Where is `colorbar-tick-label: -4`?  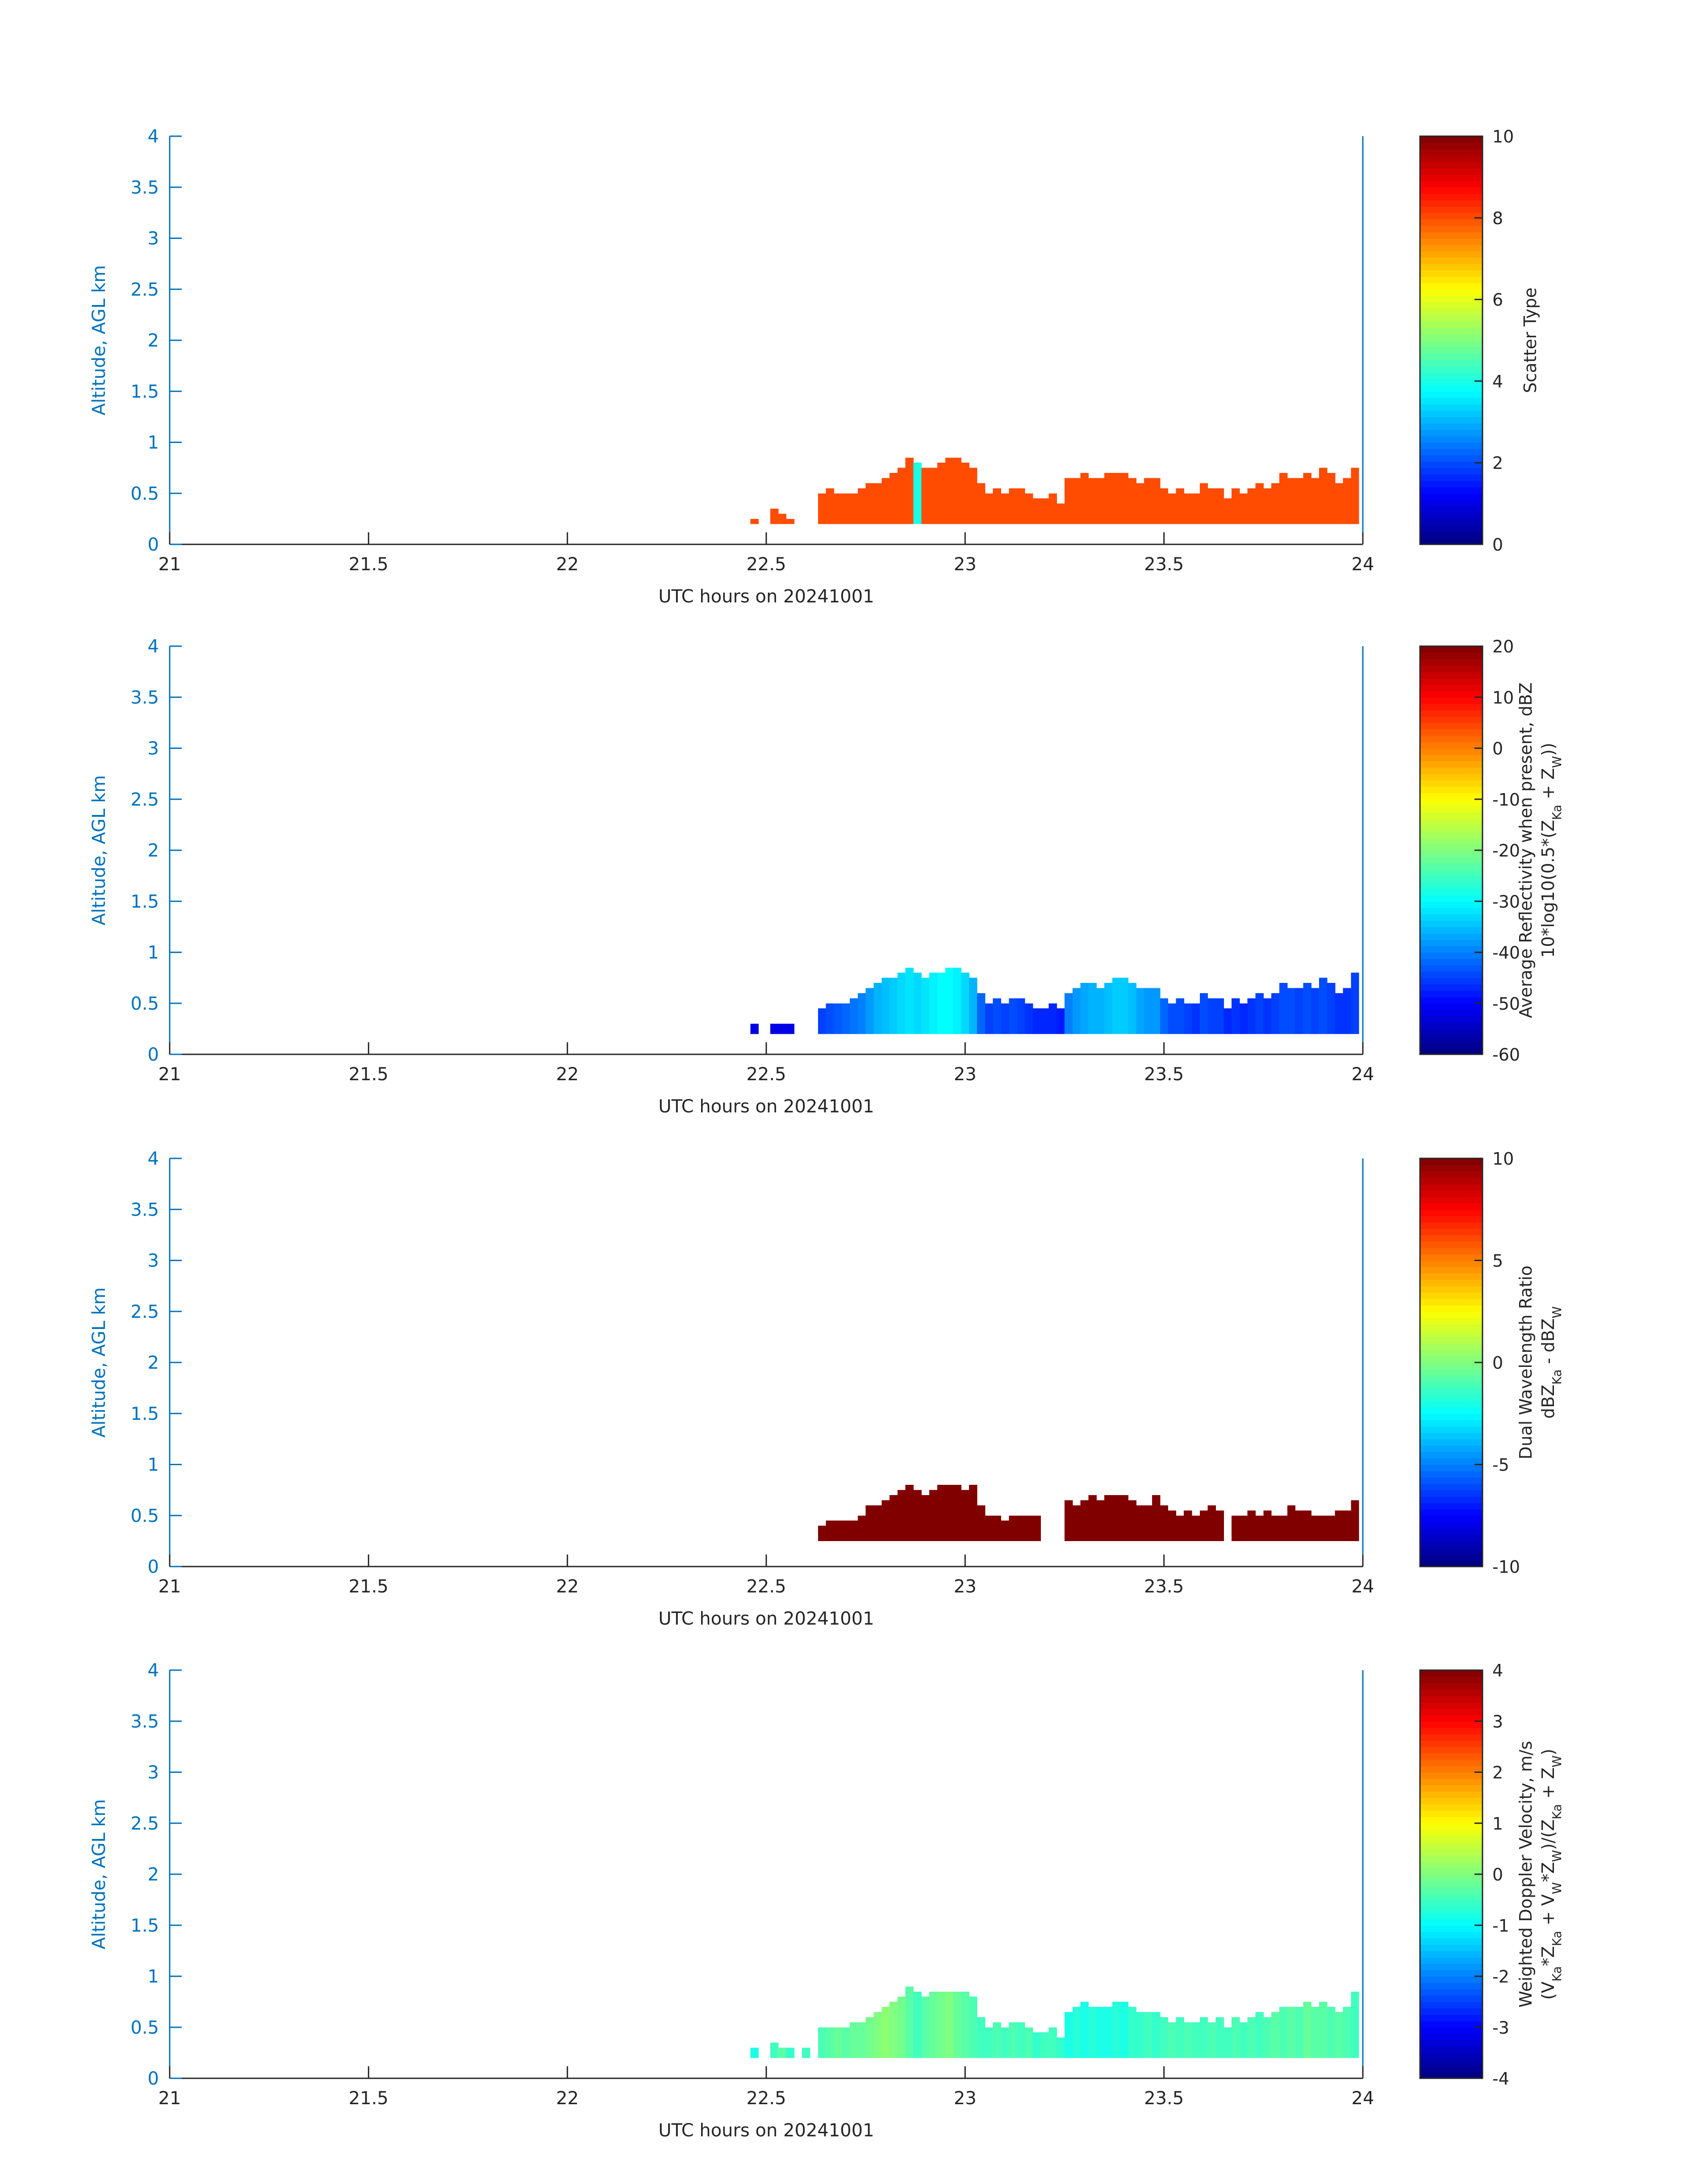 colorbar-tick-label: -4 is located at coordinates (1500, 2079).